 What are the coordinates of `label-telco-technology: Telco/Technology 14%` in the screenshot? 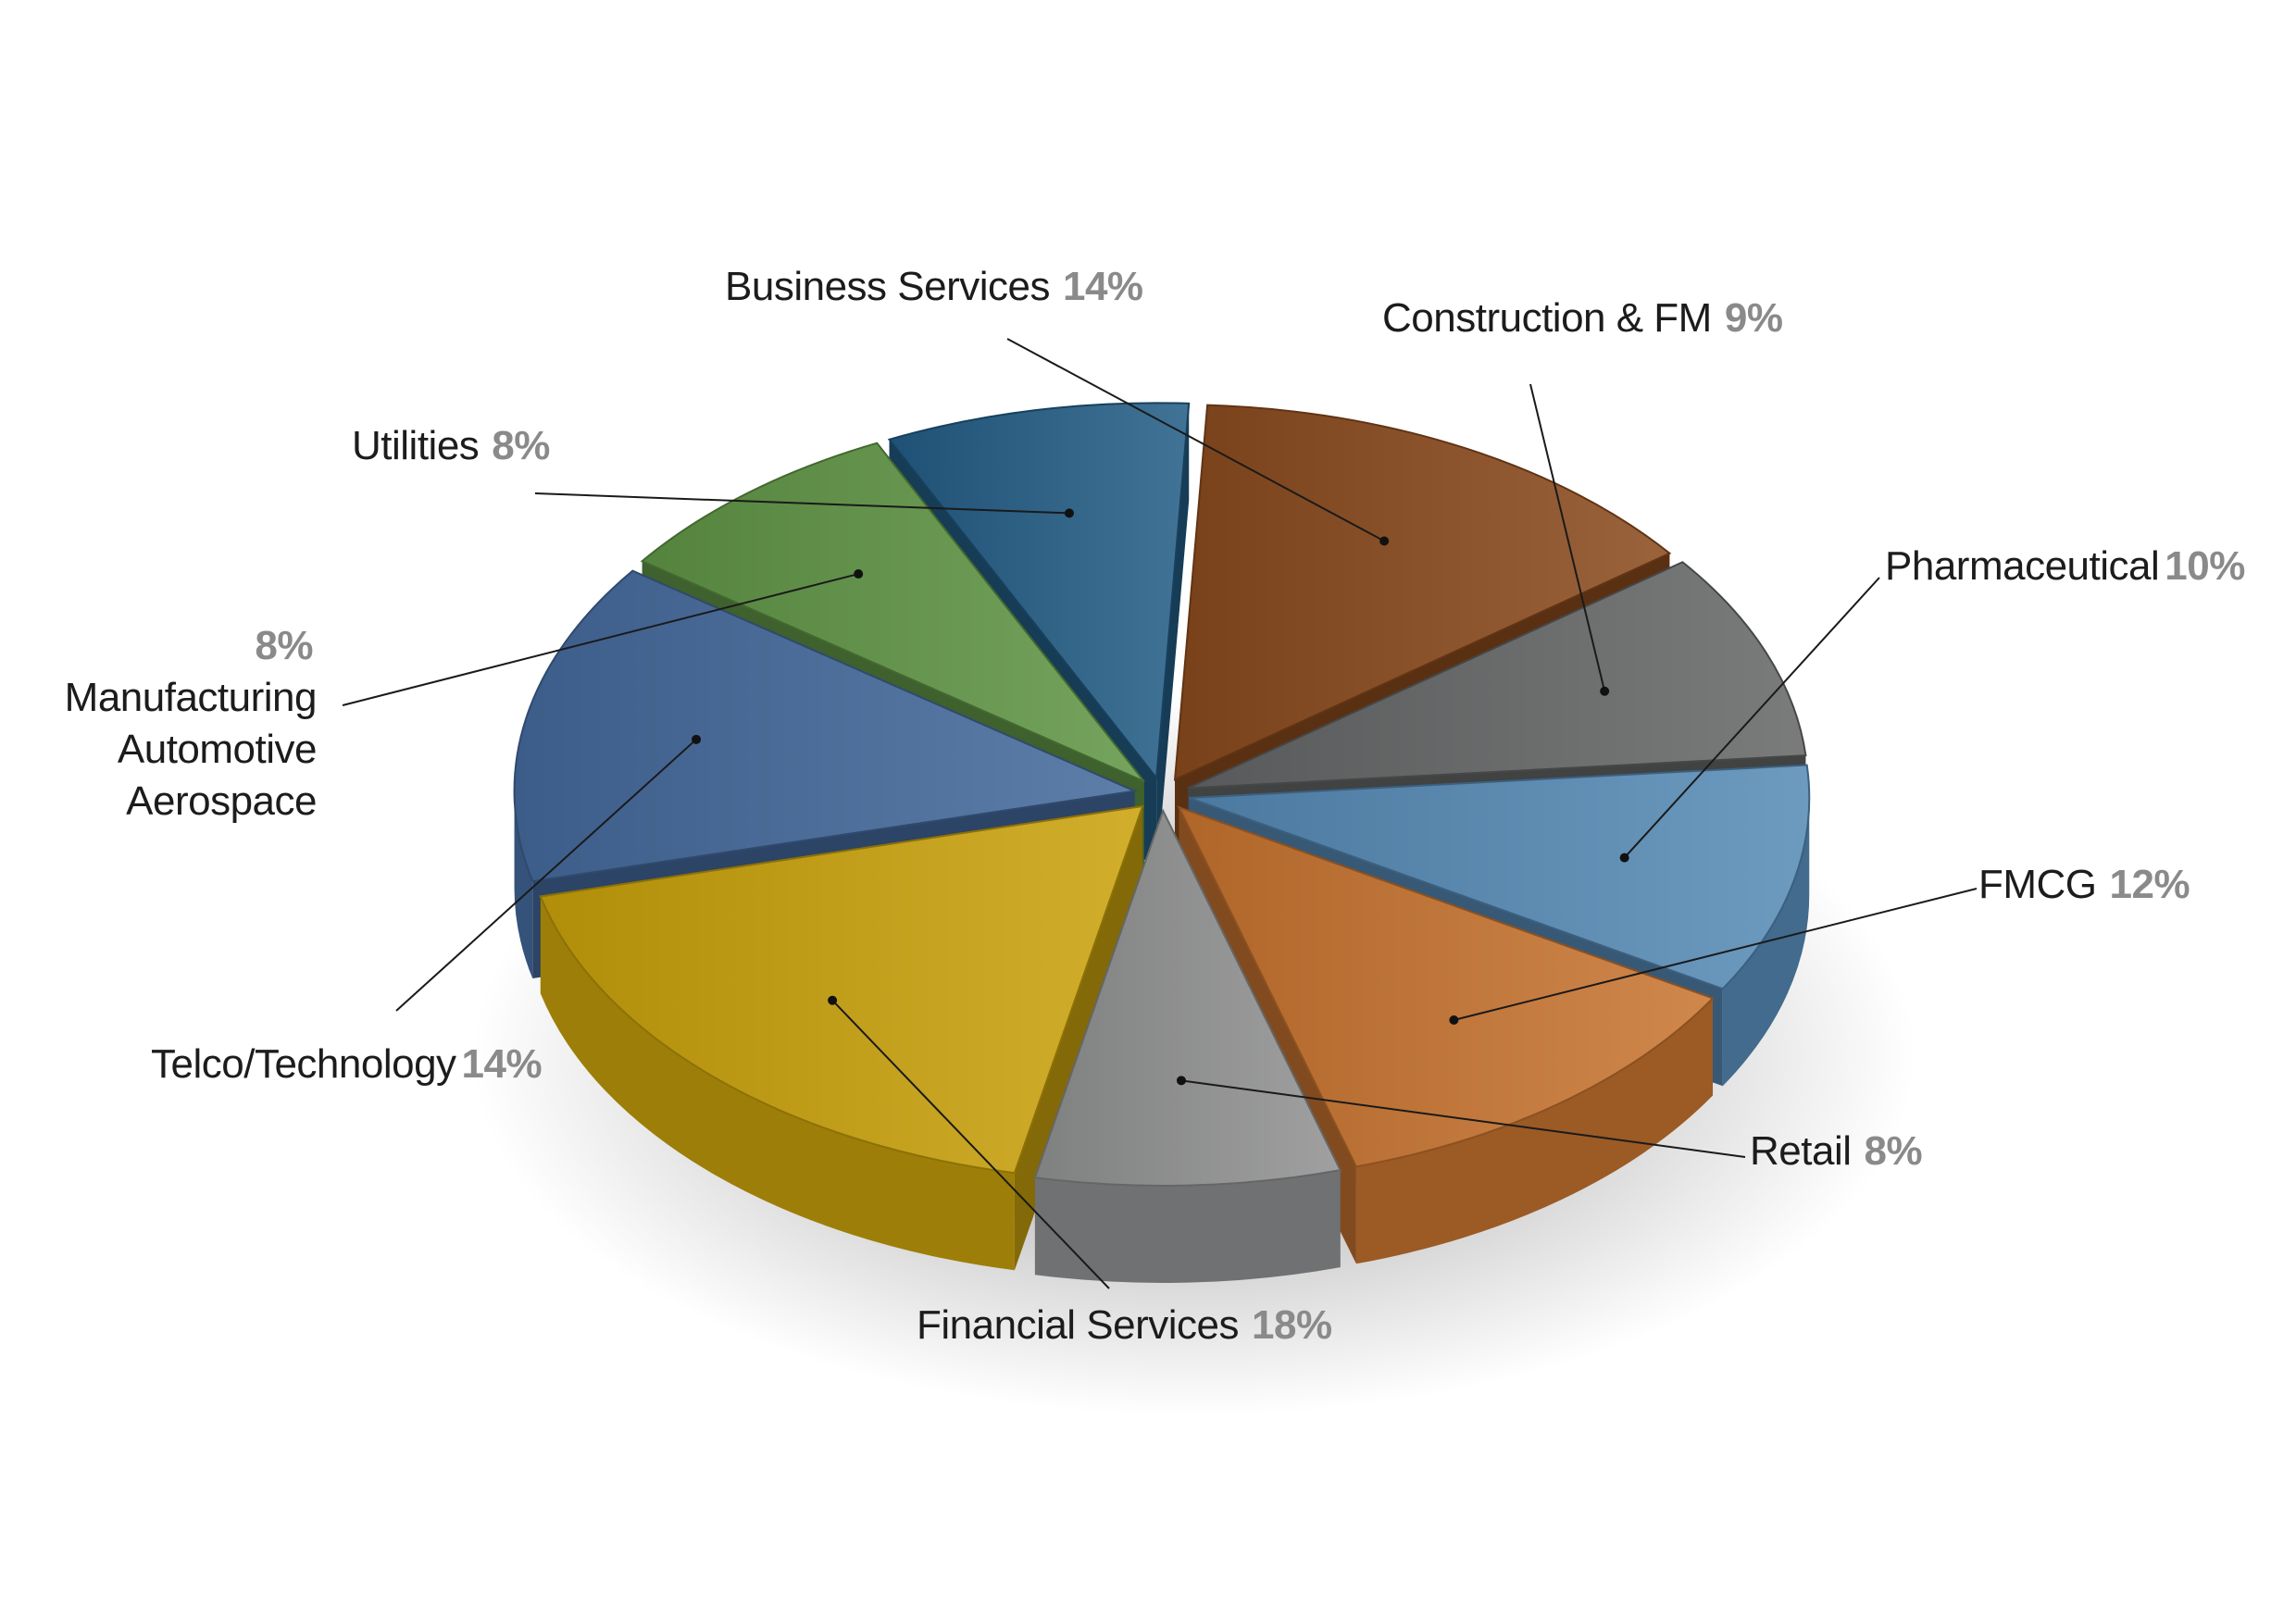 It's located at (347, 1064).